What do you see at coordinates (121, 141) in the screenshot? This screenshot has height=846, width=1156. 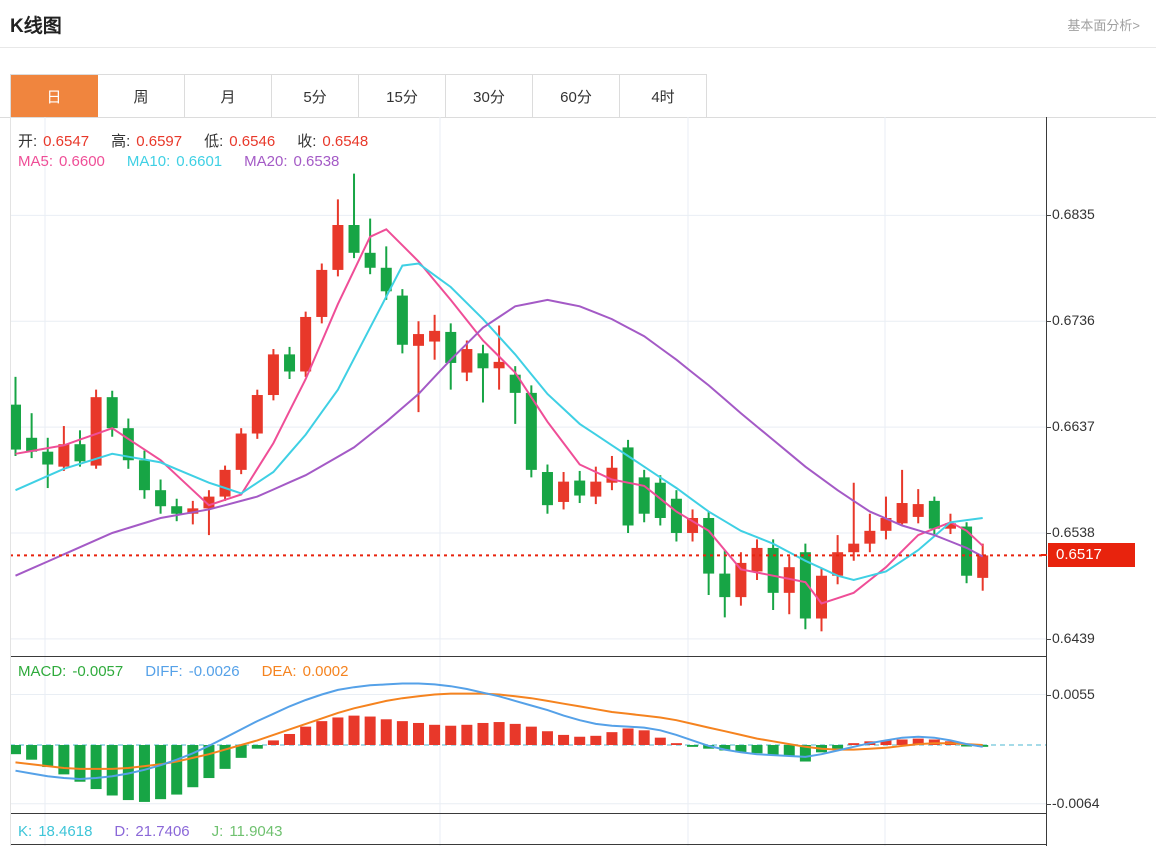 I see `legend-label: 高:` at bounding box center [121, 141].